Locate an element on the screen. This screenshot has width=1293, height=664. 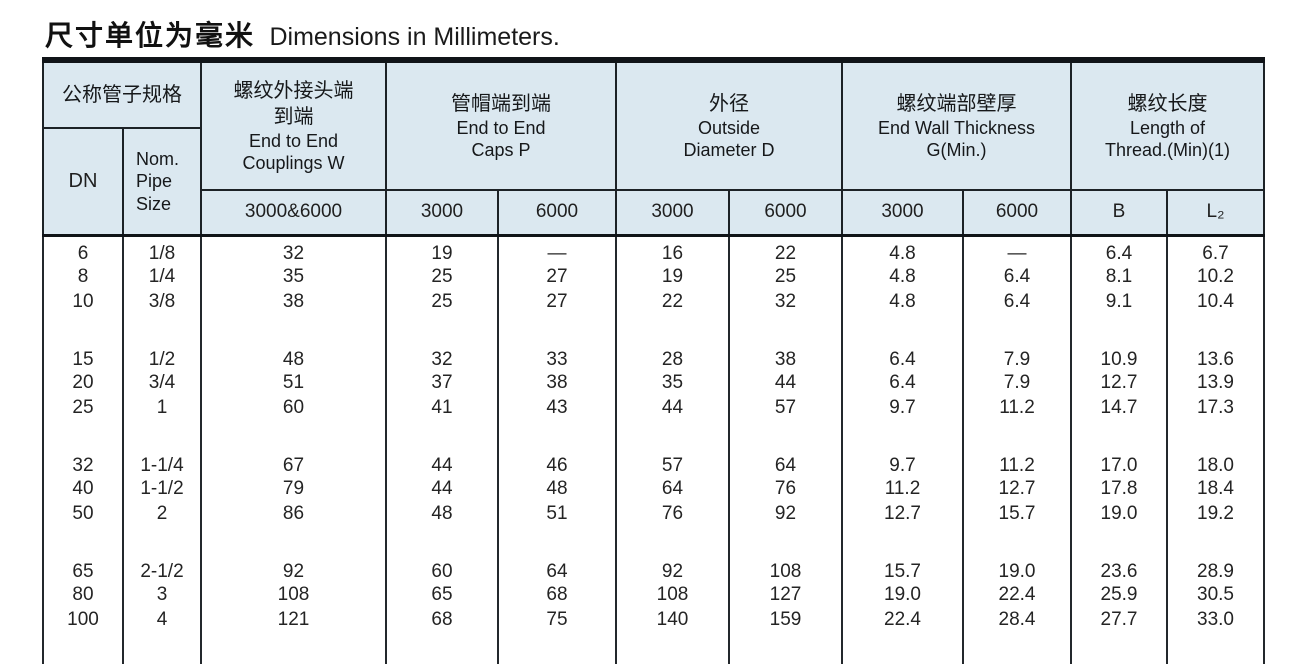
cell-caps_6000: 48 is located at coordinates (557, 489).